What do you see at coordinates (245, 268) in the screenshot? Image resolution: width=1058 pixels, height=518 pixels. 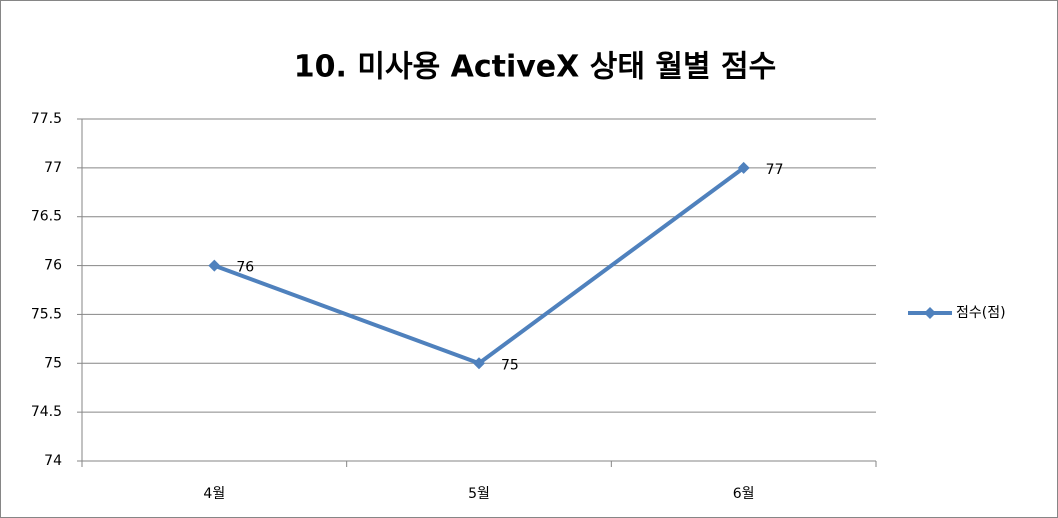 I see `data-label: 76` at bounding box center [245, 268].